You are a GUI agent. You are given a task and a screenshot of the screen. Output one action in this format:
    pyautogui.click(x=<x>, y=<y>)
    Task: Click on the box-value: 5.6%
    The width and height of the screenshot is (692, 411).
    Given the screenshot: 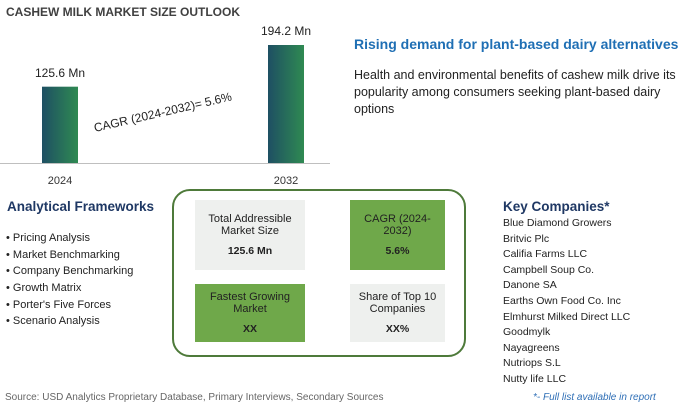 What is the action you would take?
    pyautogui.click(x=397, y=251)
    